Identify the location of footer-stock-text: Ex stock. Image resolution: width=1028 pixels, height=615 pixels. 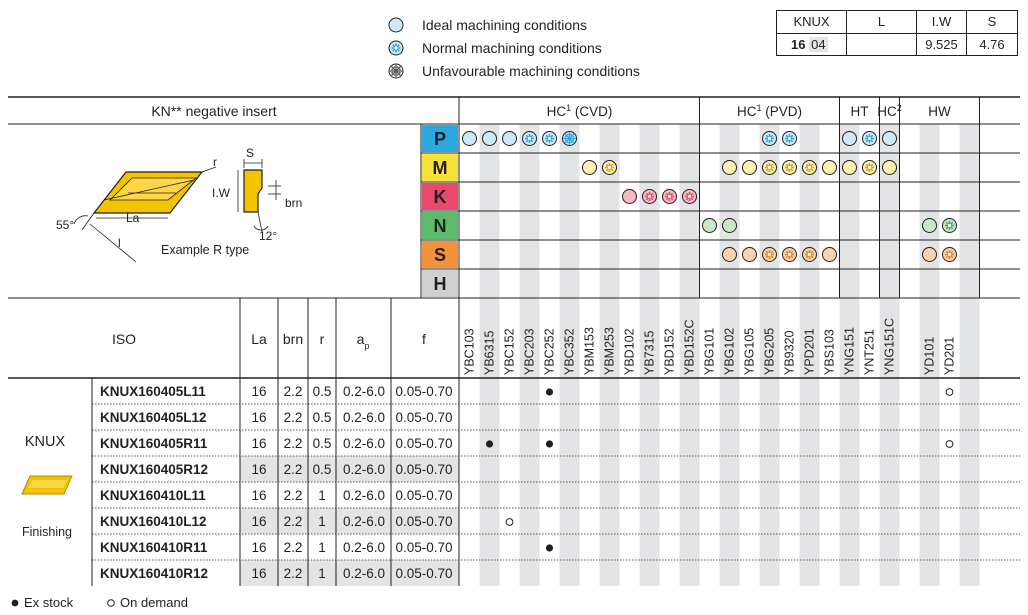
(49, 602).